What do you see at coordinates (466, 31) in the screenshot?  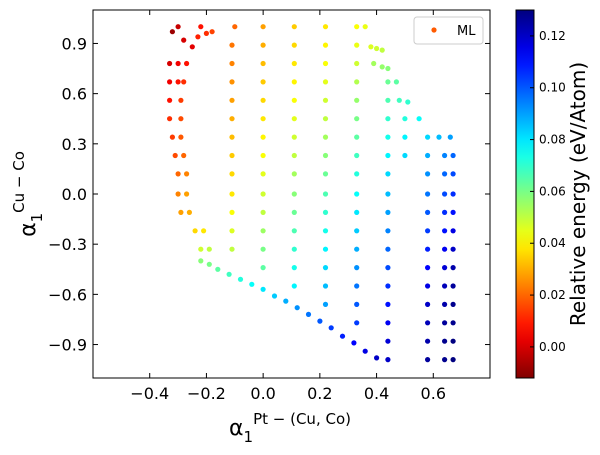 I see `legend-label: ML` at bounding box center [466, 31].